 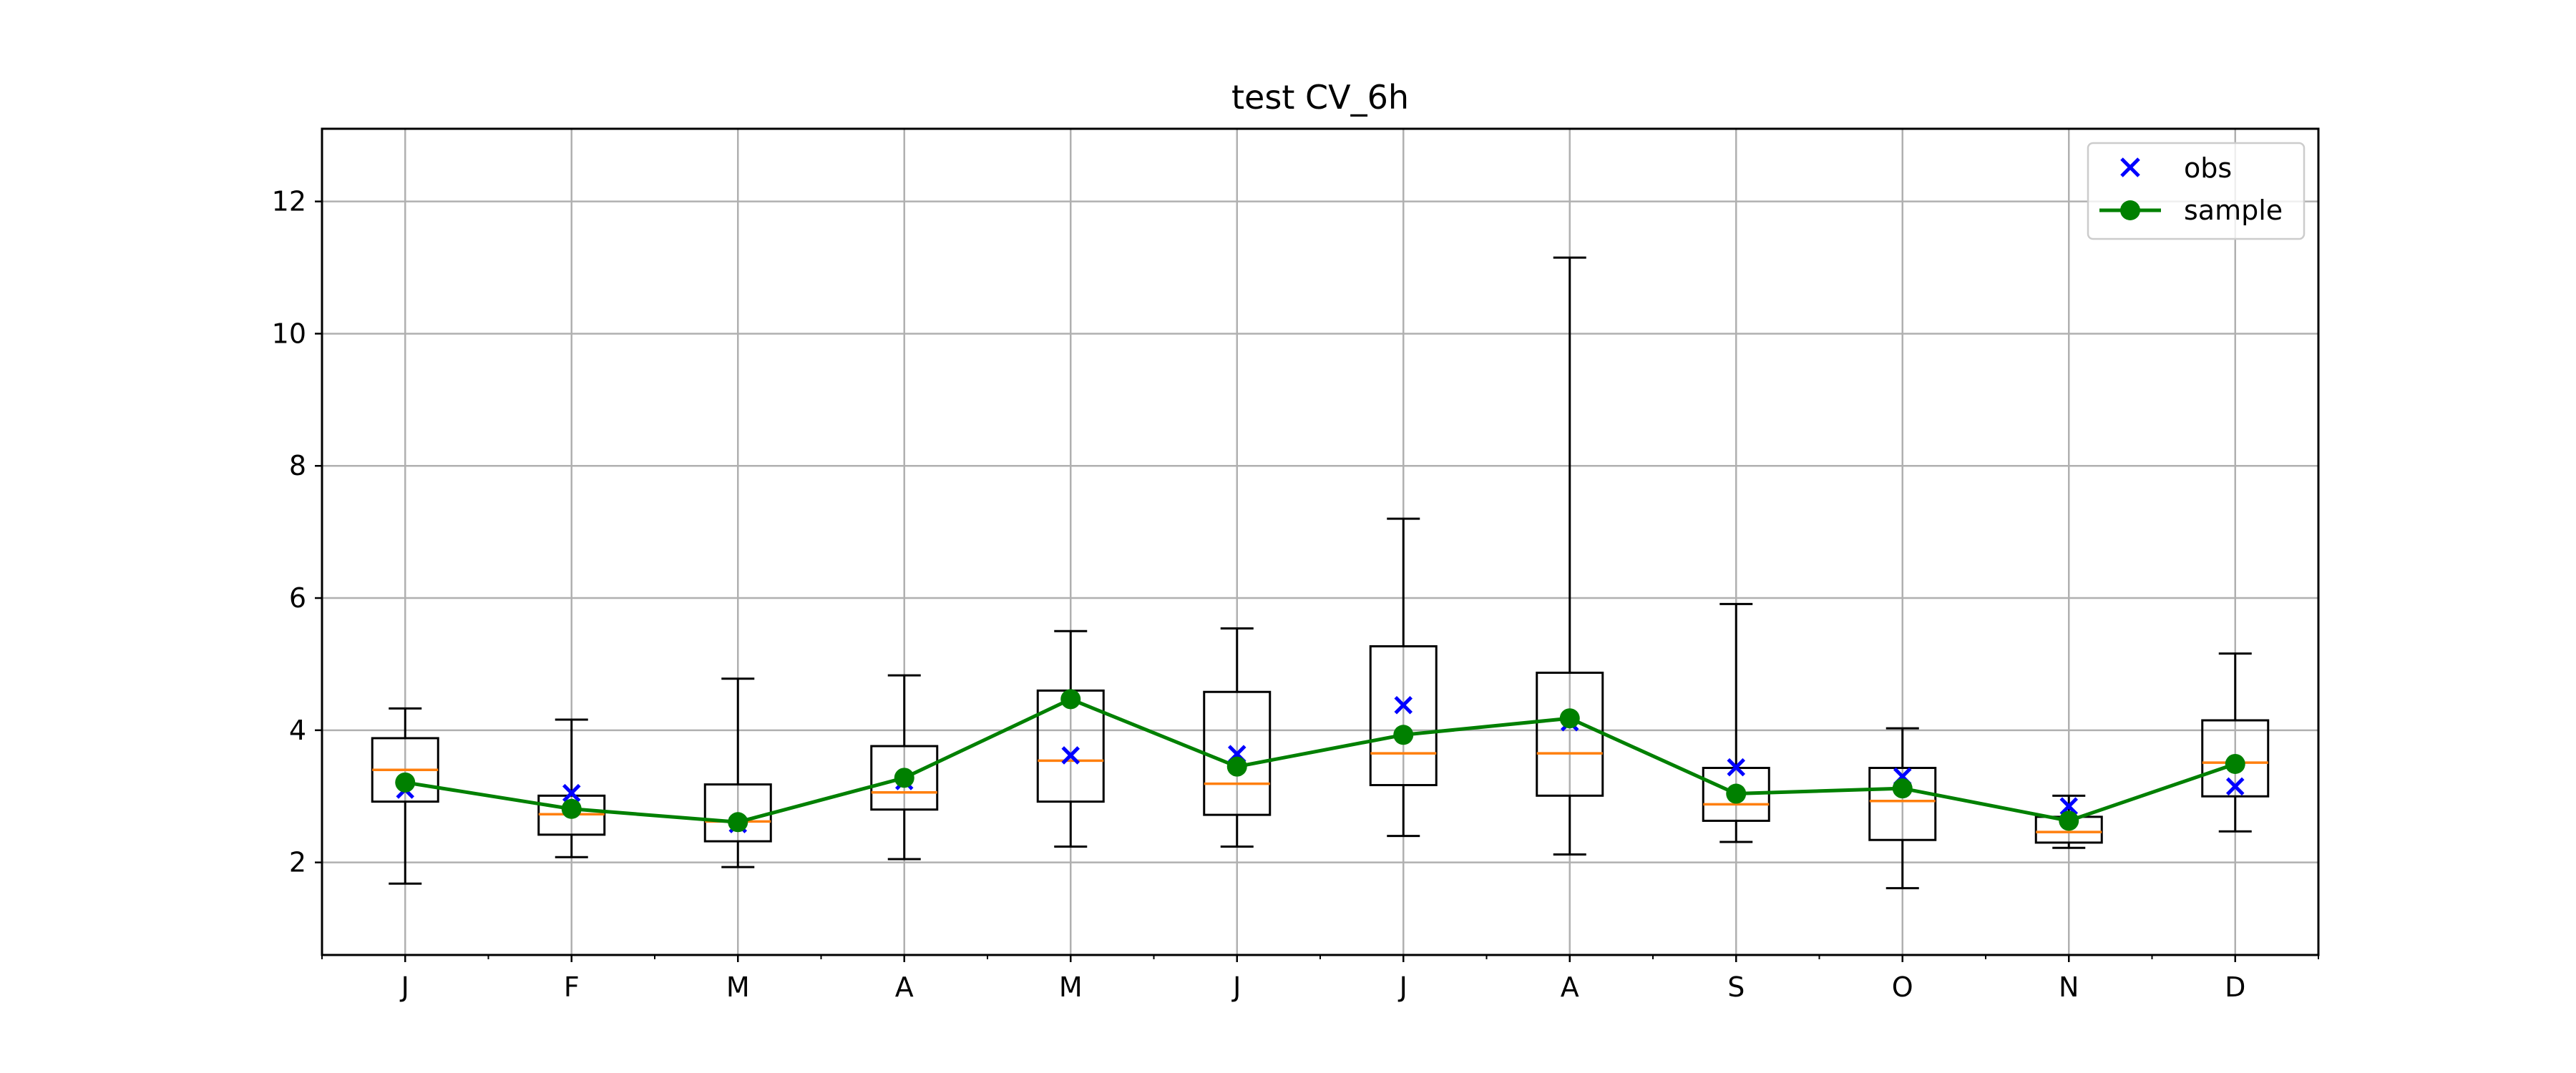 I want to click on boxplot-F, so click(x=571, y=788).